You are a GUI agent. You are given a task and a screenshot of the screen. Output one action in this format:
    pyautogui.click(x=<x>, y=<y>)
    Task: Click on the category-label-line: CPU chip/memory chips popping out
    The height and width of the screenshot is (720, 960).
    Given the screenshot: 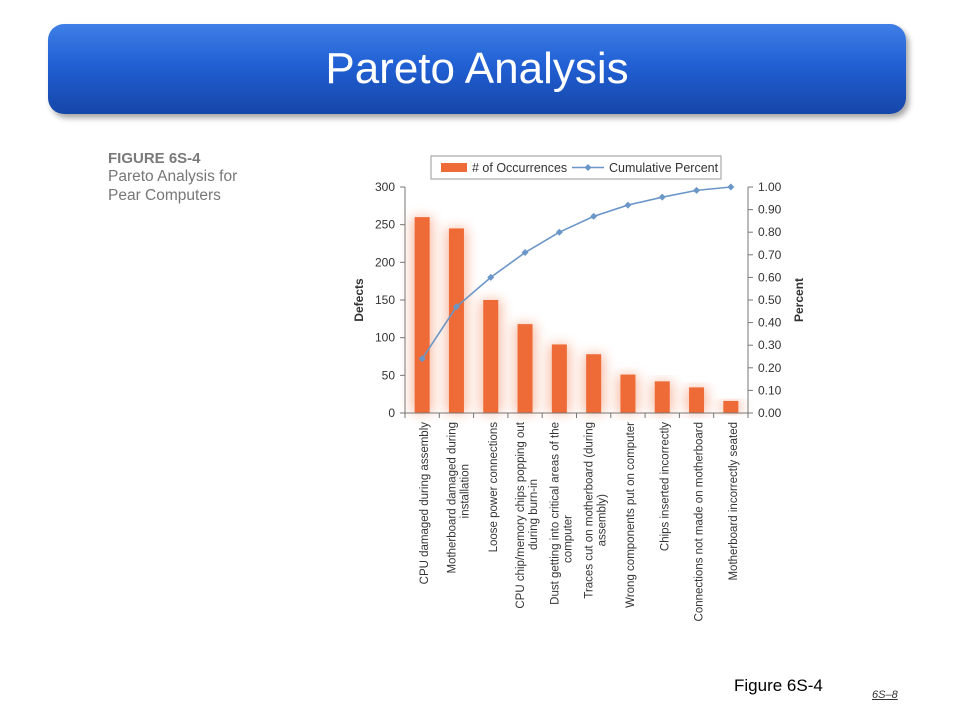 What is the action you would take?
    pyautogui.click(x=521, y=514)
    